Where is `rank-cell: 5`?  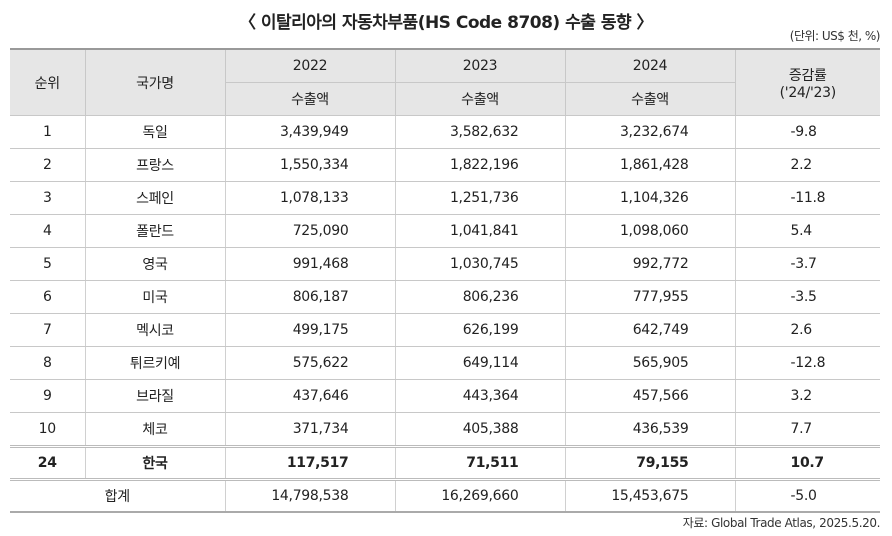 rank-cell: 5 is located at coordinates (47, 264).